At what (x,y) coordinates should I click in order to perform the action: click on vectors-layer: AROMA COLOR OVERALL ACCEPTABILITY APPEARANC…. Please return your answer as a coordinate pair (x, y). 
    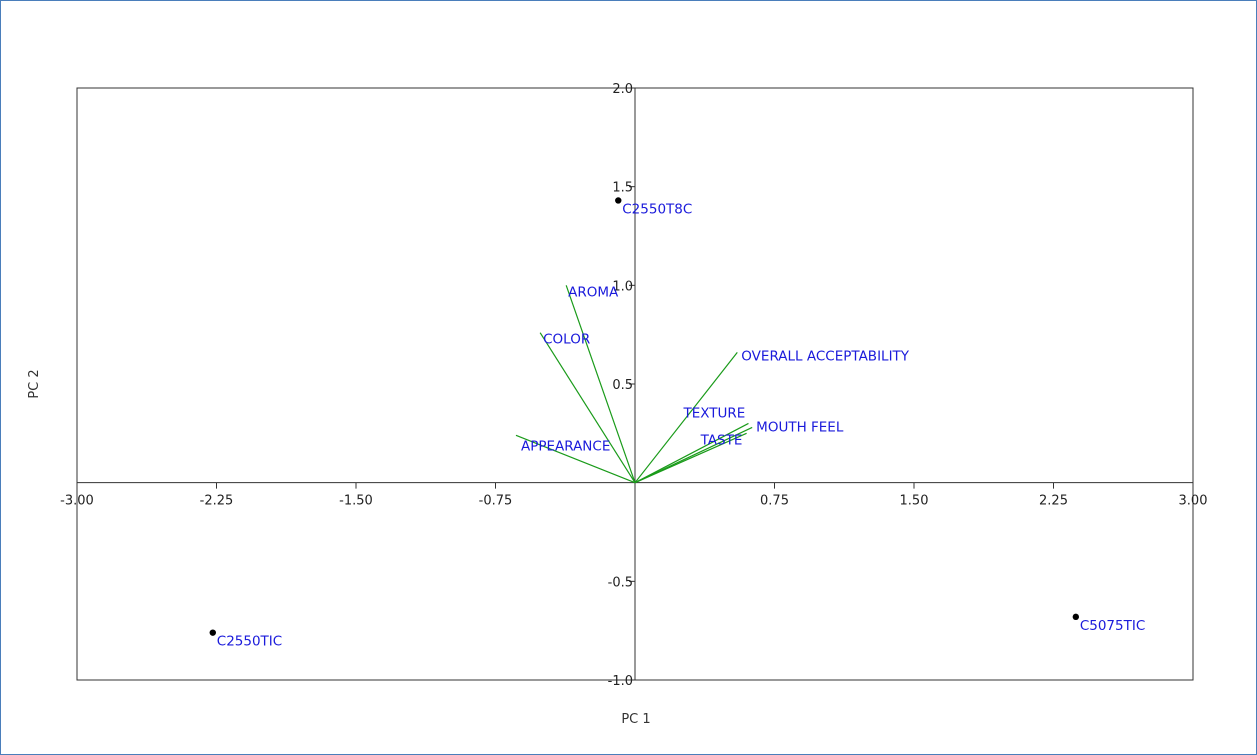
    Looking at the image, I should click on (712, 384).